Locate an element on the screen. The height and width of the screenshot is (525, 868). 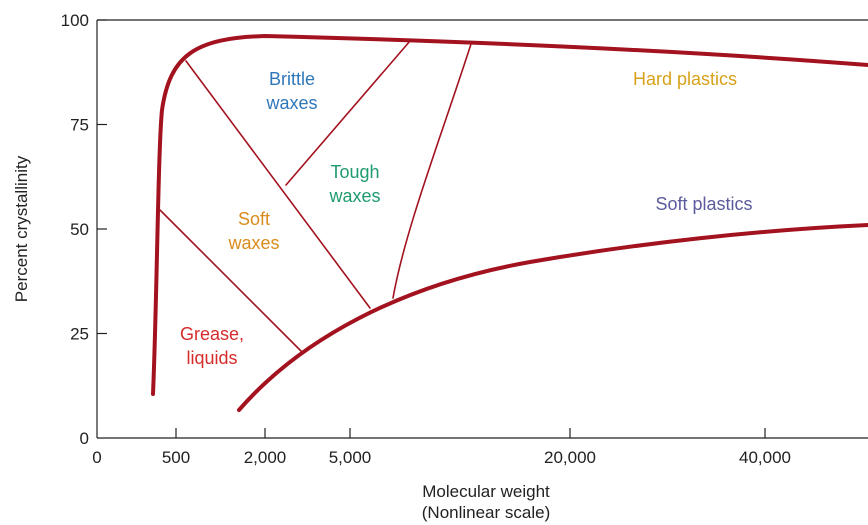
x-tick-label: 40,000 is located at coordinates (765, 457).